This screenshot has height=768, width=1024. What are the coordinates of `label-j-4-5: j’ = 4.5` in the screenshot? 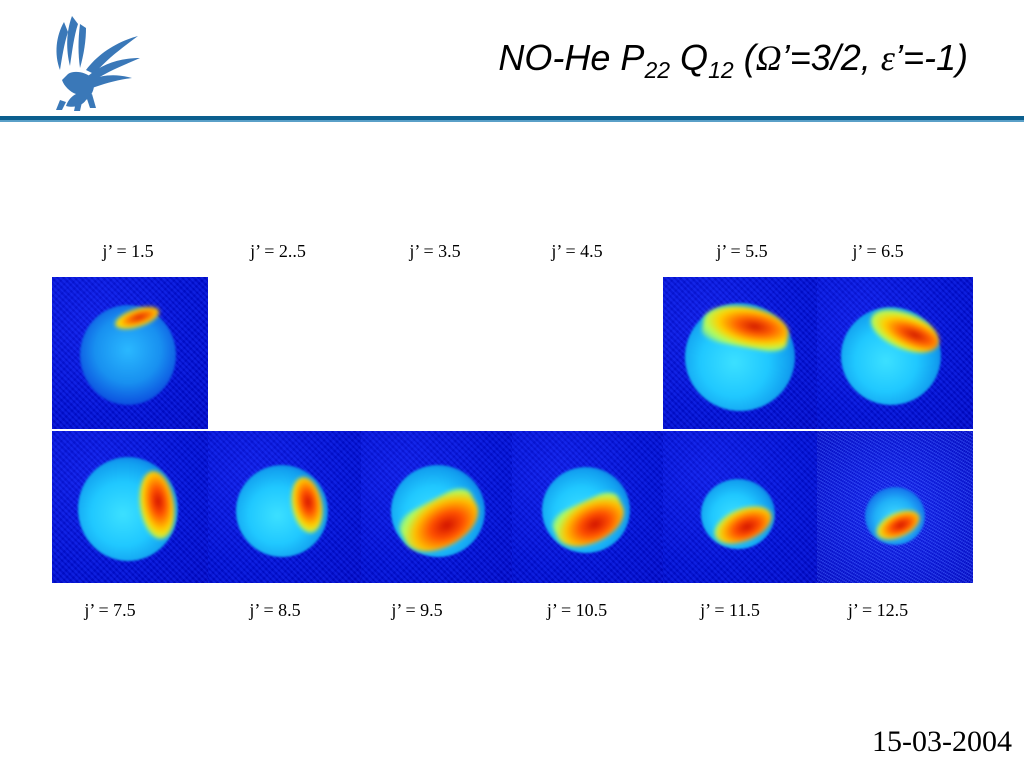 It's located at (577, 251).